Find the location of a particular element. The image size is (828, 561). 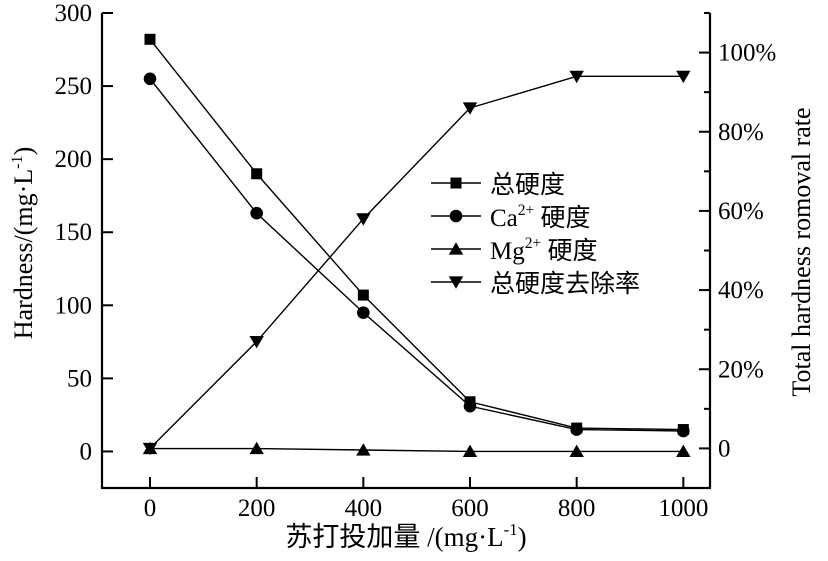

x-axis-title-text: 苏打投加量 /(mg·L is located at coordinates (394, 537).